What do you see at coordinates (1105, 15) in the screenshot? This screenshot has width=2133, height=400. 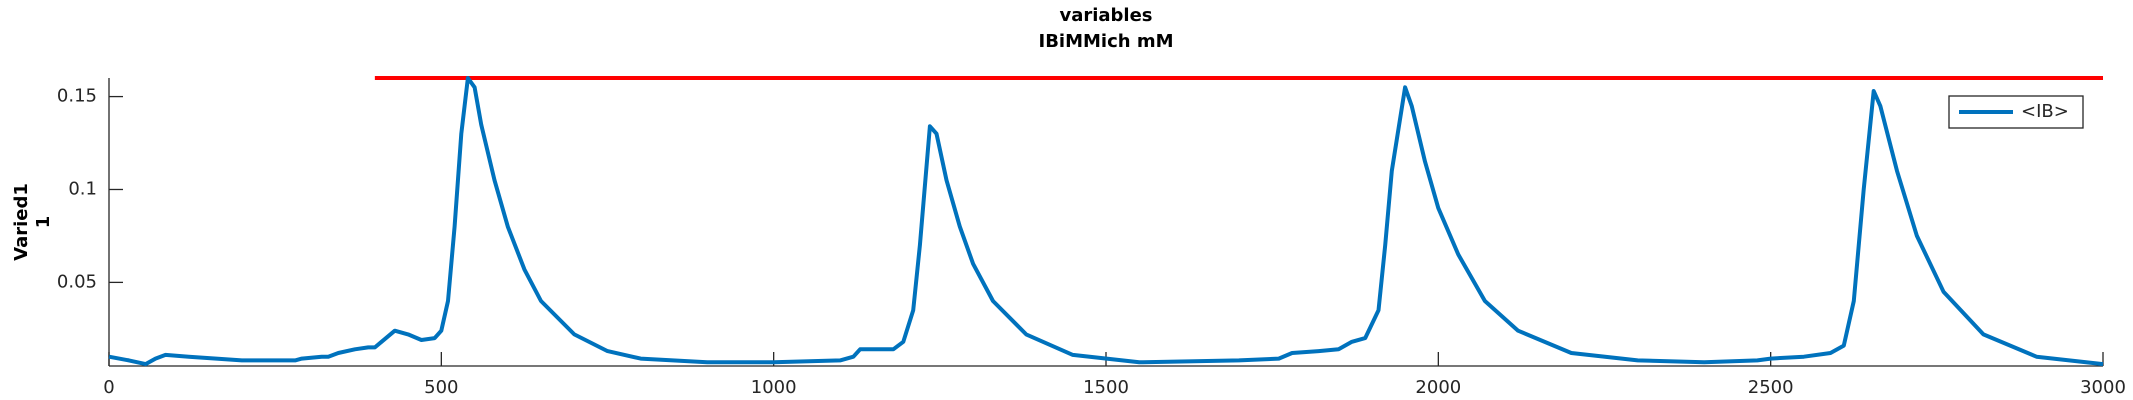 I see `chart-title: variables` at bounding box center [1105, 15].